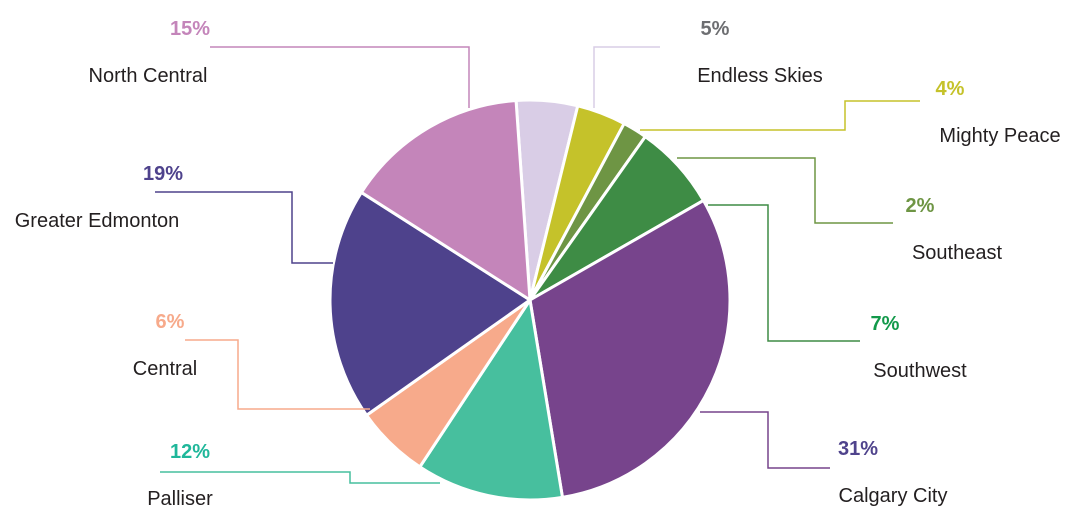  Describe the element at coordinates (760, 76) in the screenshot. I see `category-label-endless-skies: Endless Skies` at that location.